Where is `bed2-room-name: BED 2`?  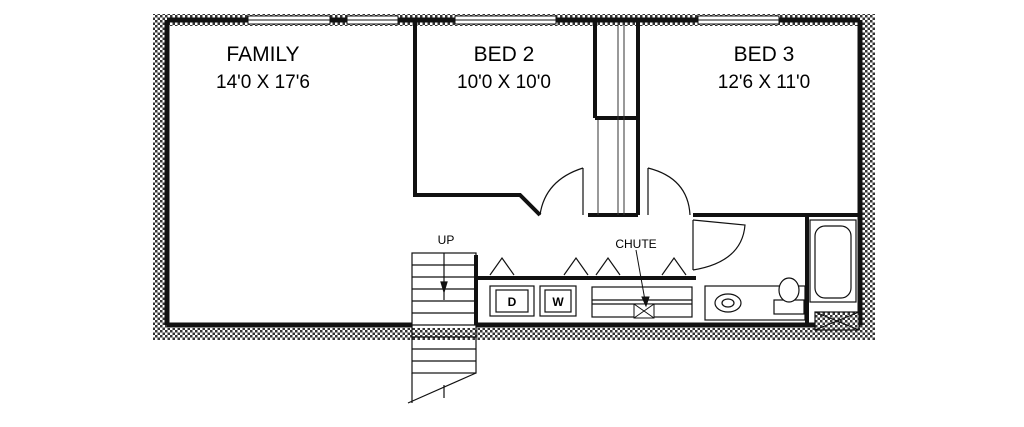
bed2-room-name: BED 2 is located at coordinates (504, 54).